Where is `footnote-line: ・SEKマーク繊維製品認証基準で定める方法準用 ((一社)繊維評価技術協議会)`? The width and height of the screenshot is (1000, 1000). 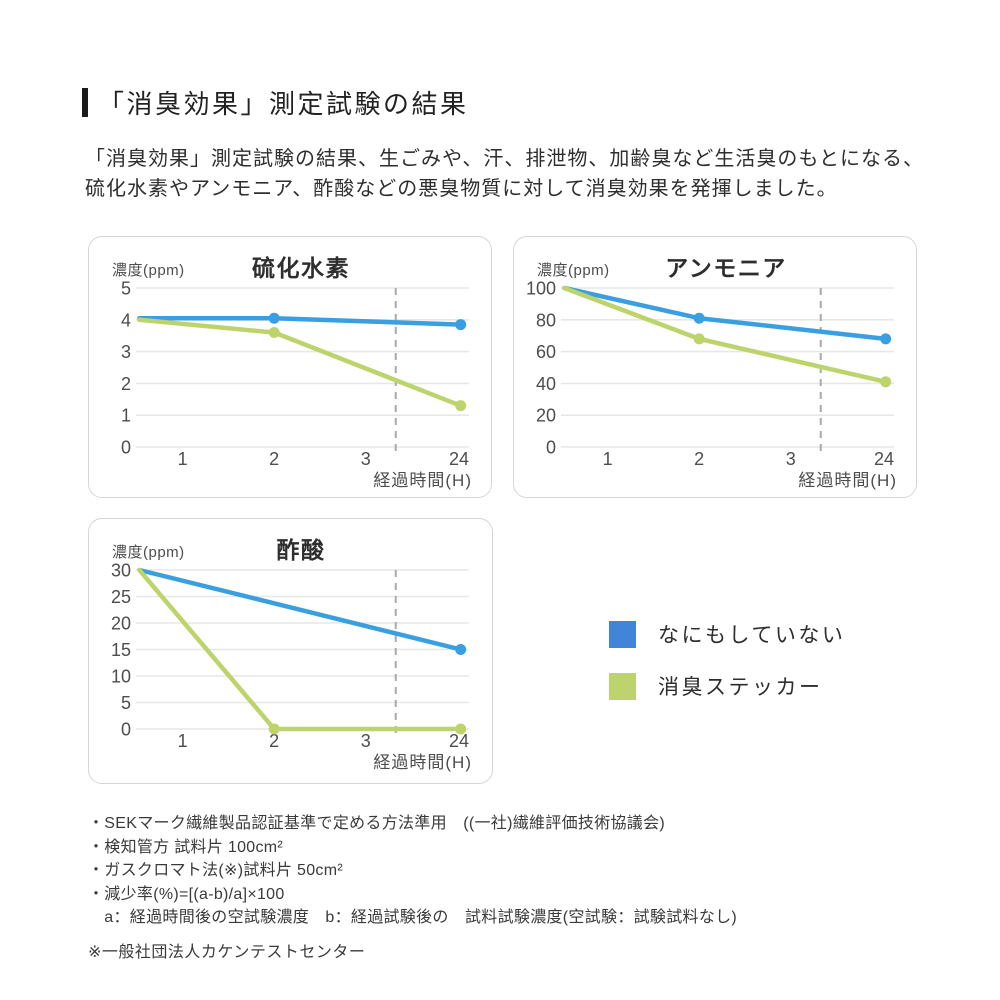 footnote-line: ・SEKマーク繊維製品認証基準で定める方法準用 ((一社)繊維評価技術協議会) is located at coordinates (377, 823).